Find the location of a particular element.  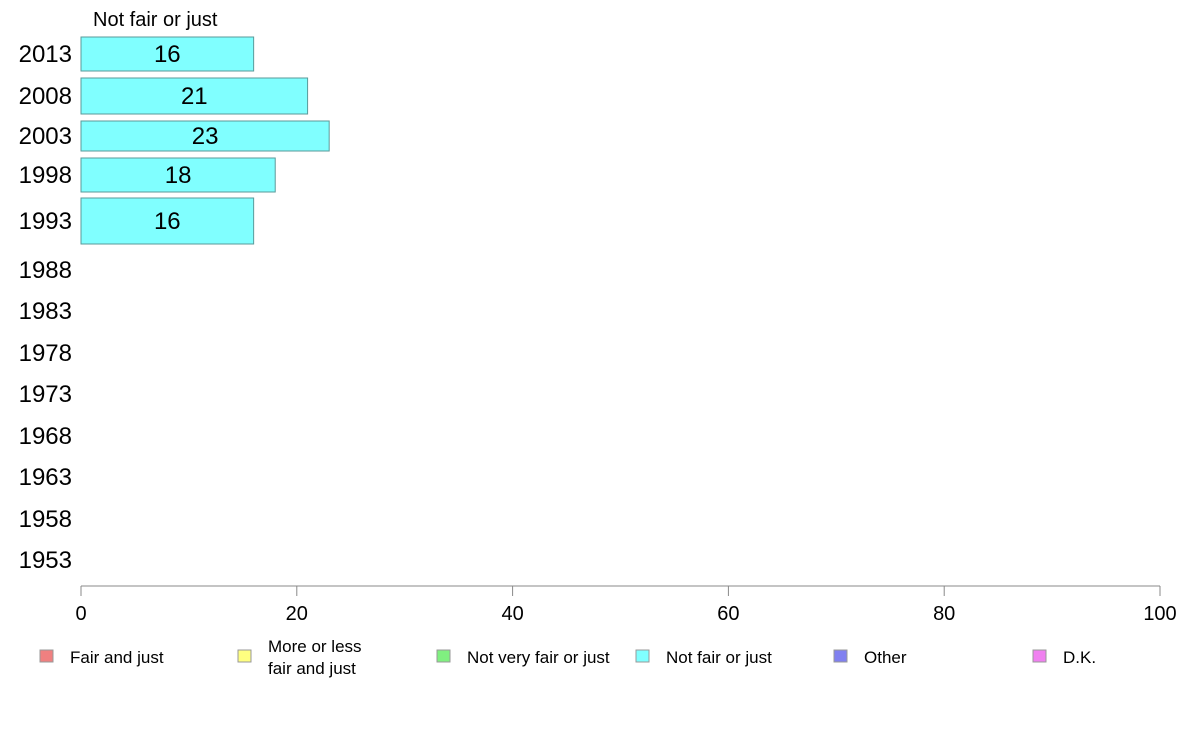

year-label: 1993 is located at coordinates (45, 221).